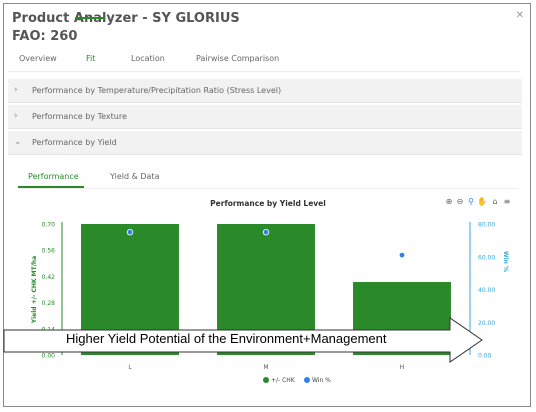 The height and width of the screenshot is (412, 536). Describe the element at coordinates (45, 36) in the screenshot. I see `dialog-subtitle: FAO: 260` at that location.